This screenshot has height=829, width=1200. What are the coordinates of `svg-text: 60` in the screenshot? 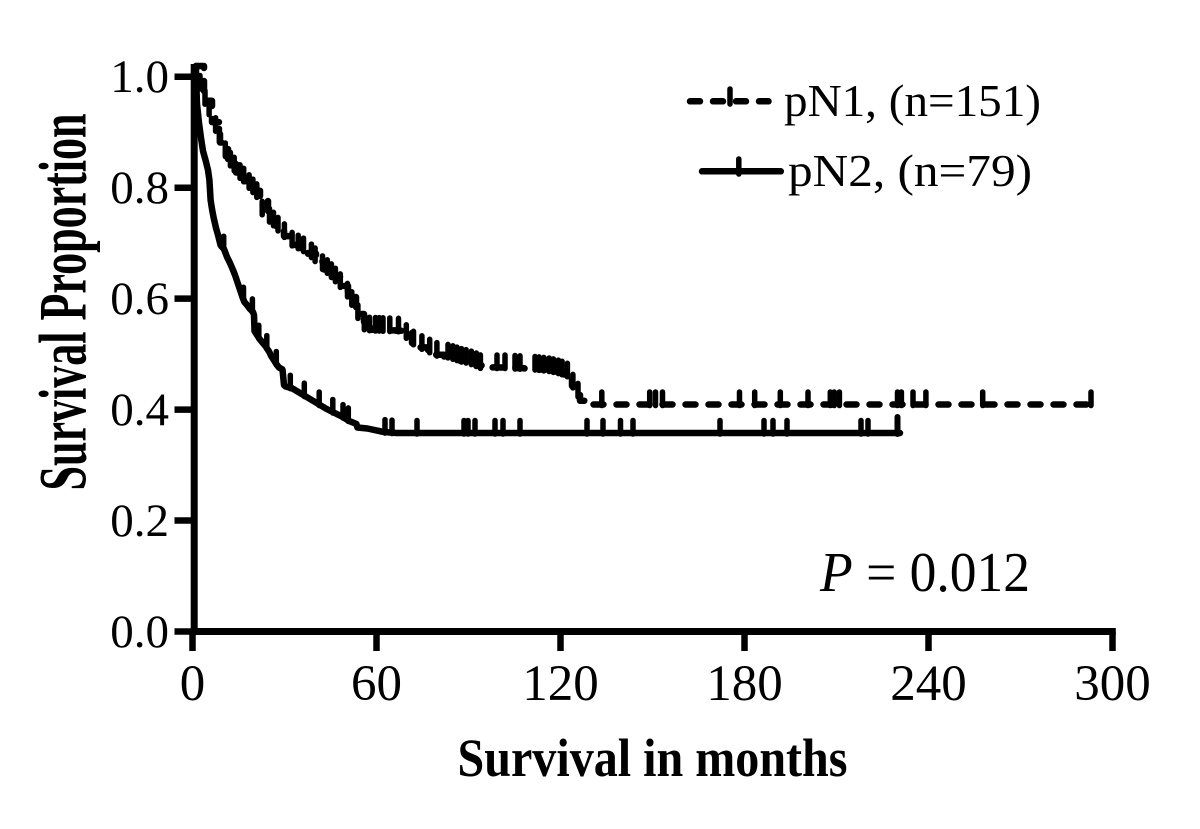 It's located at (376, 684).